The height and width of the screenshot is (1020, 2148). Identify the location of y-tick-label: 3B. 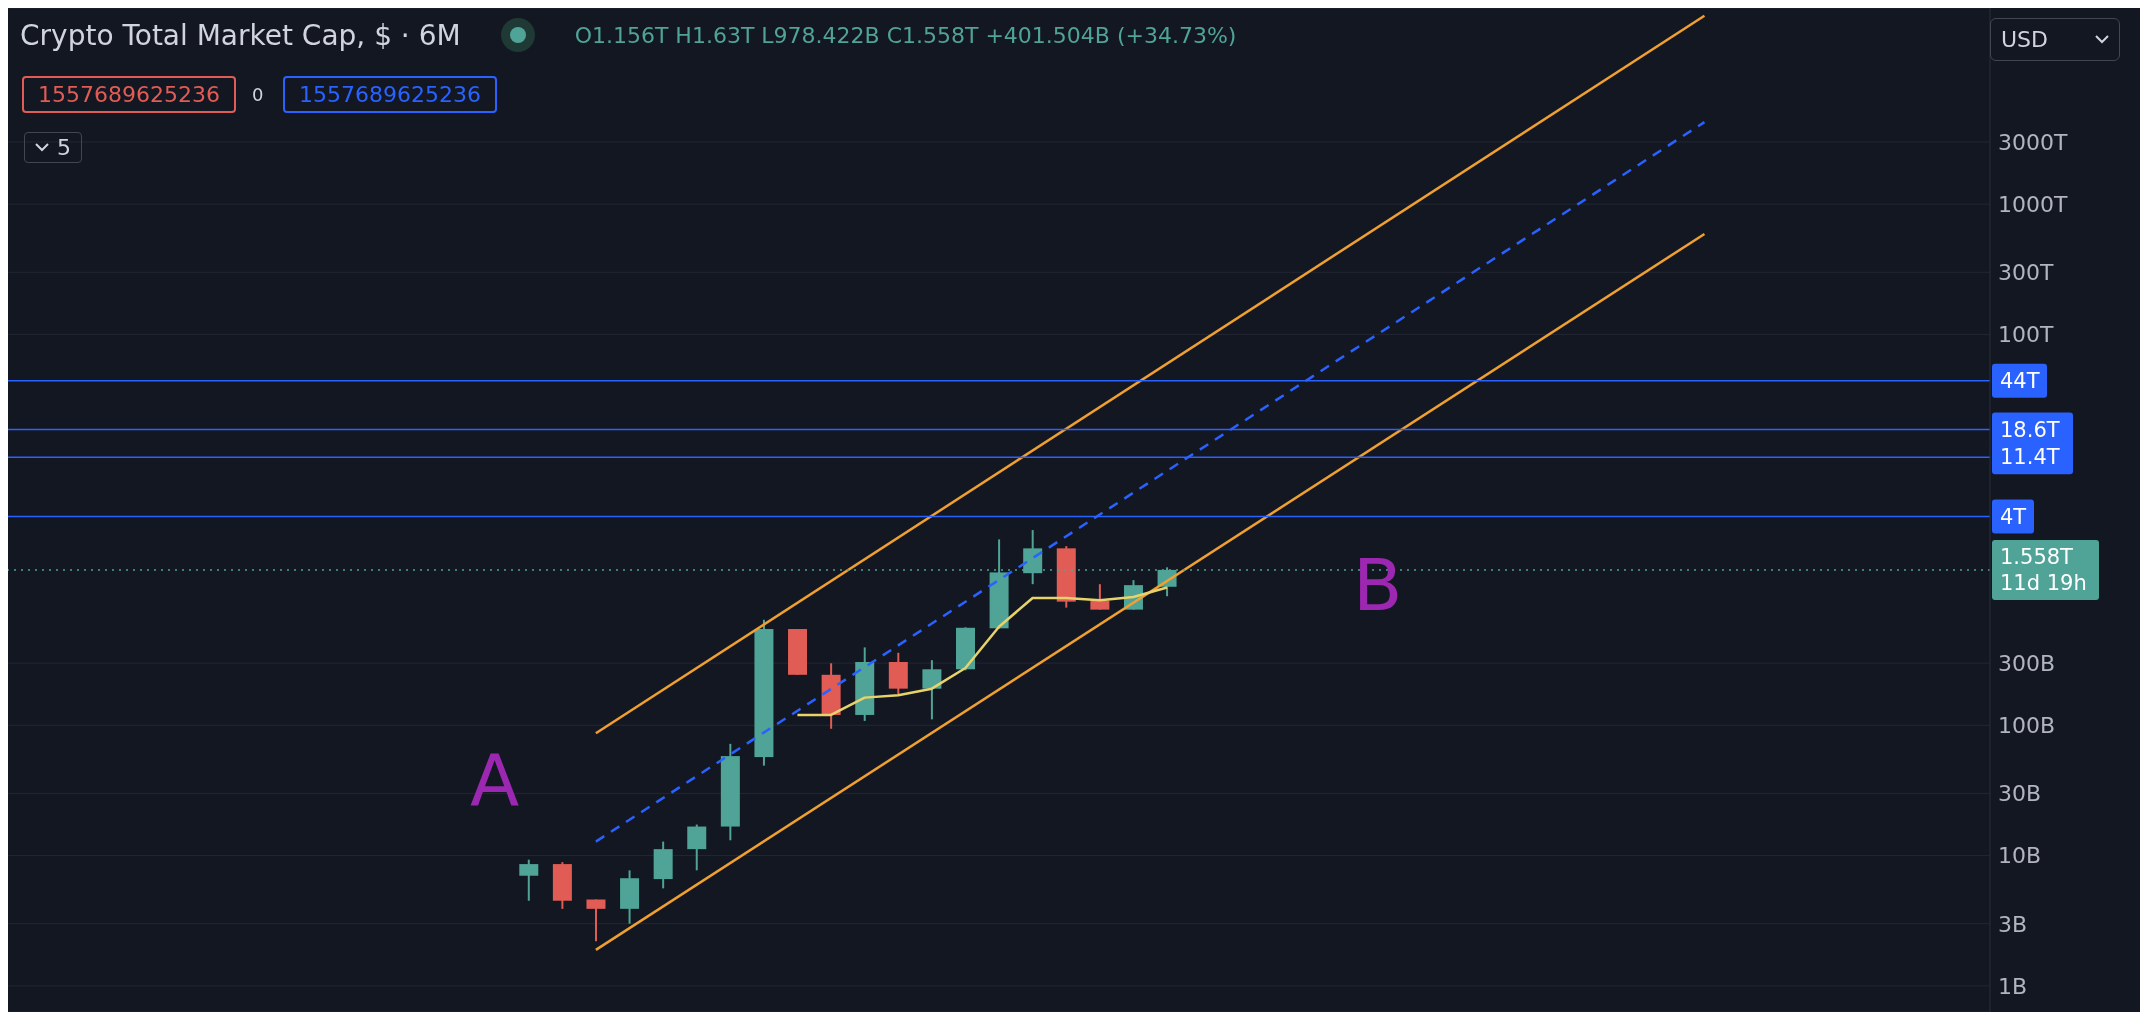
(2013, 924).